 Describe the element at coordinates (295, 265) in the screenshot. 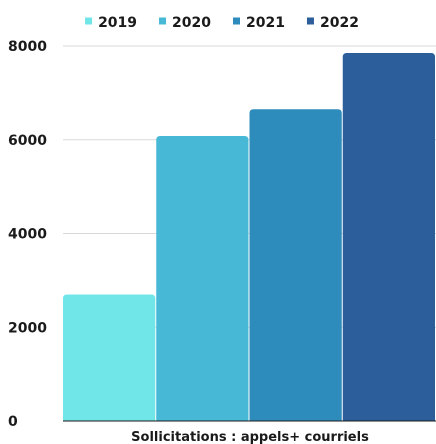

I see `bar-2021` at that location.